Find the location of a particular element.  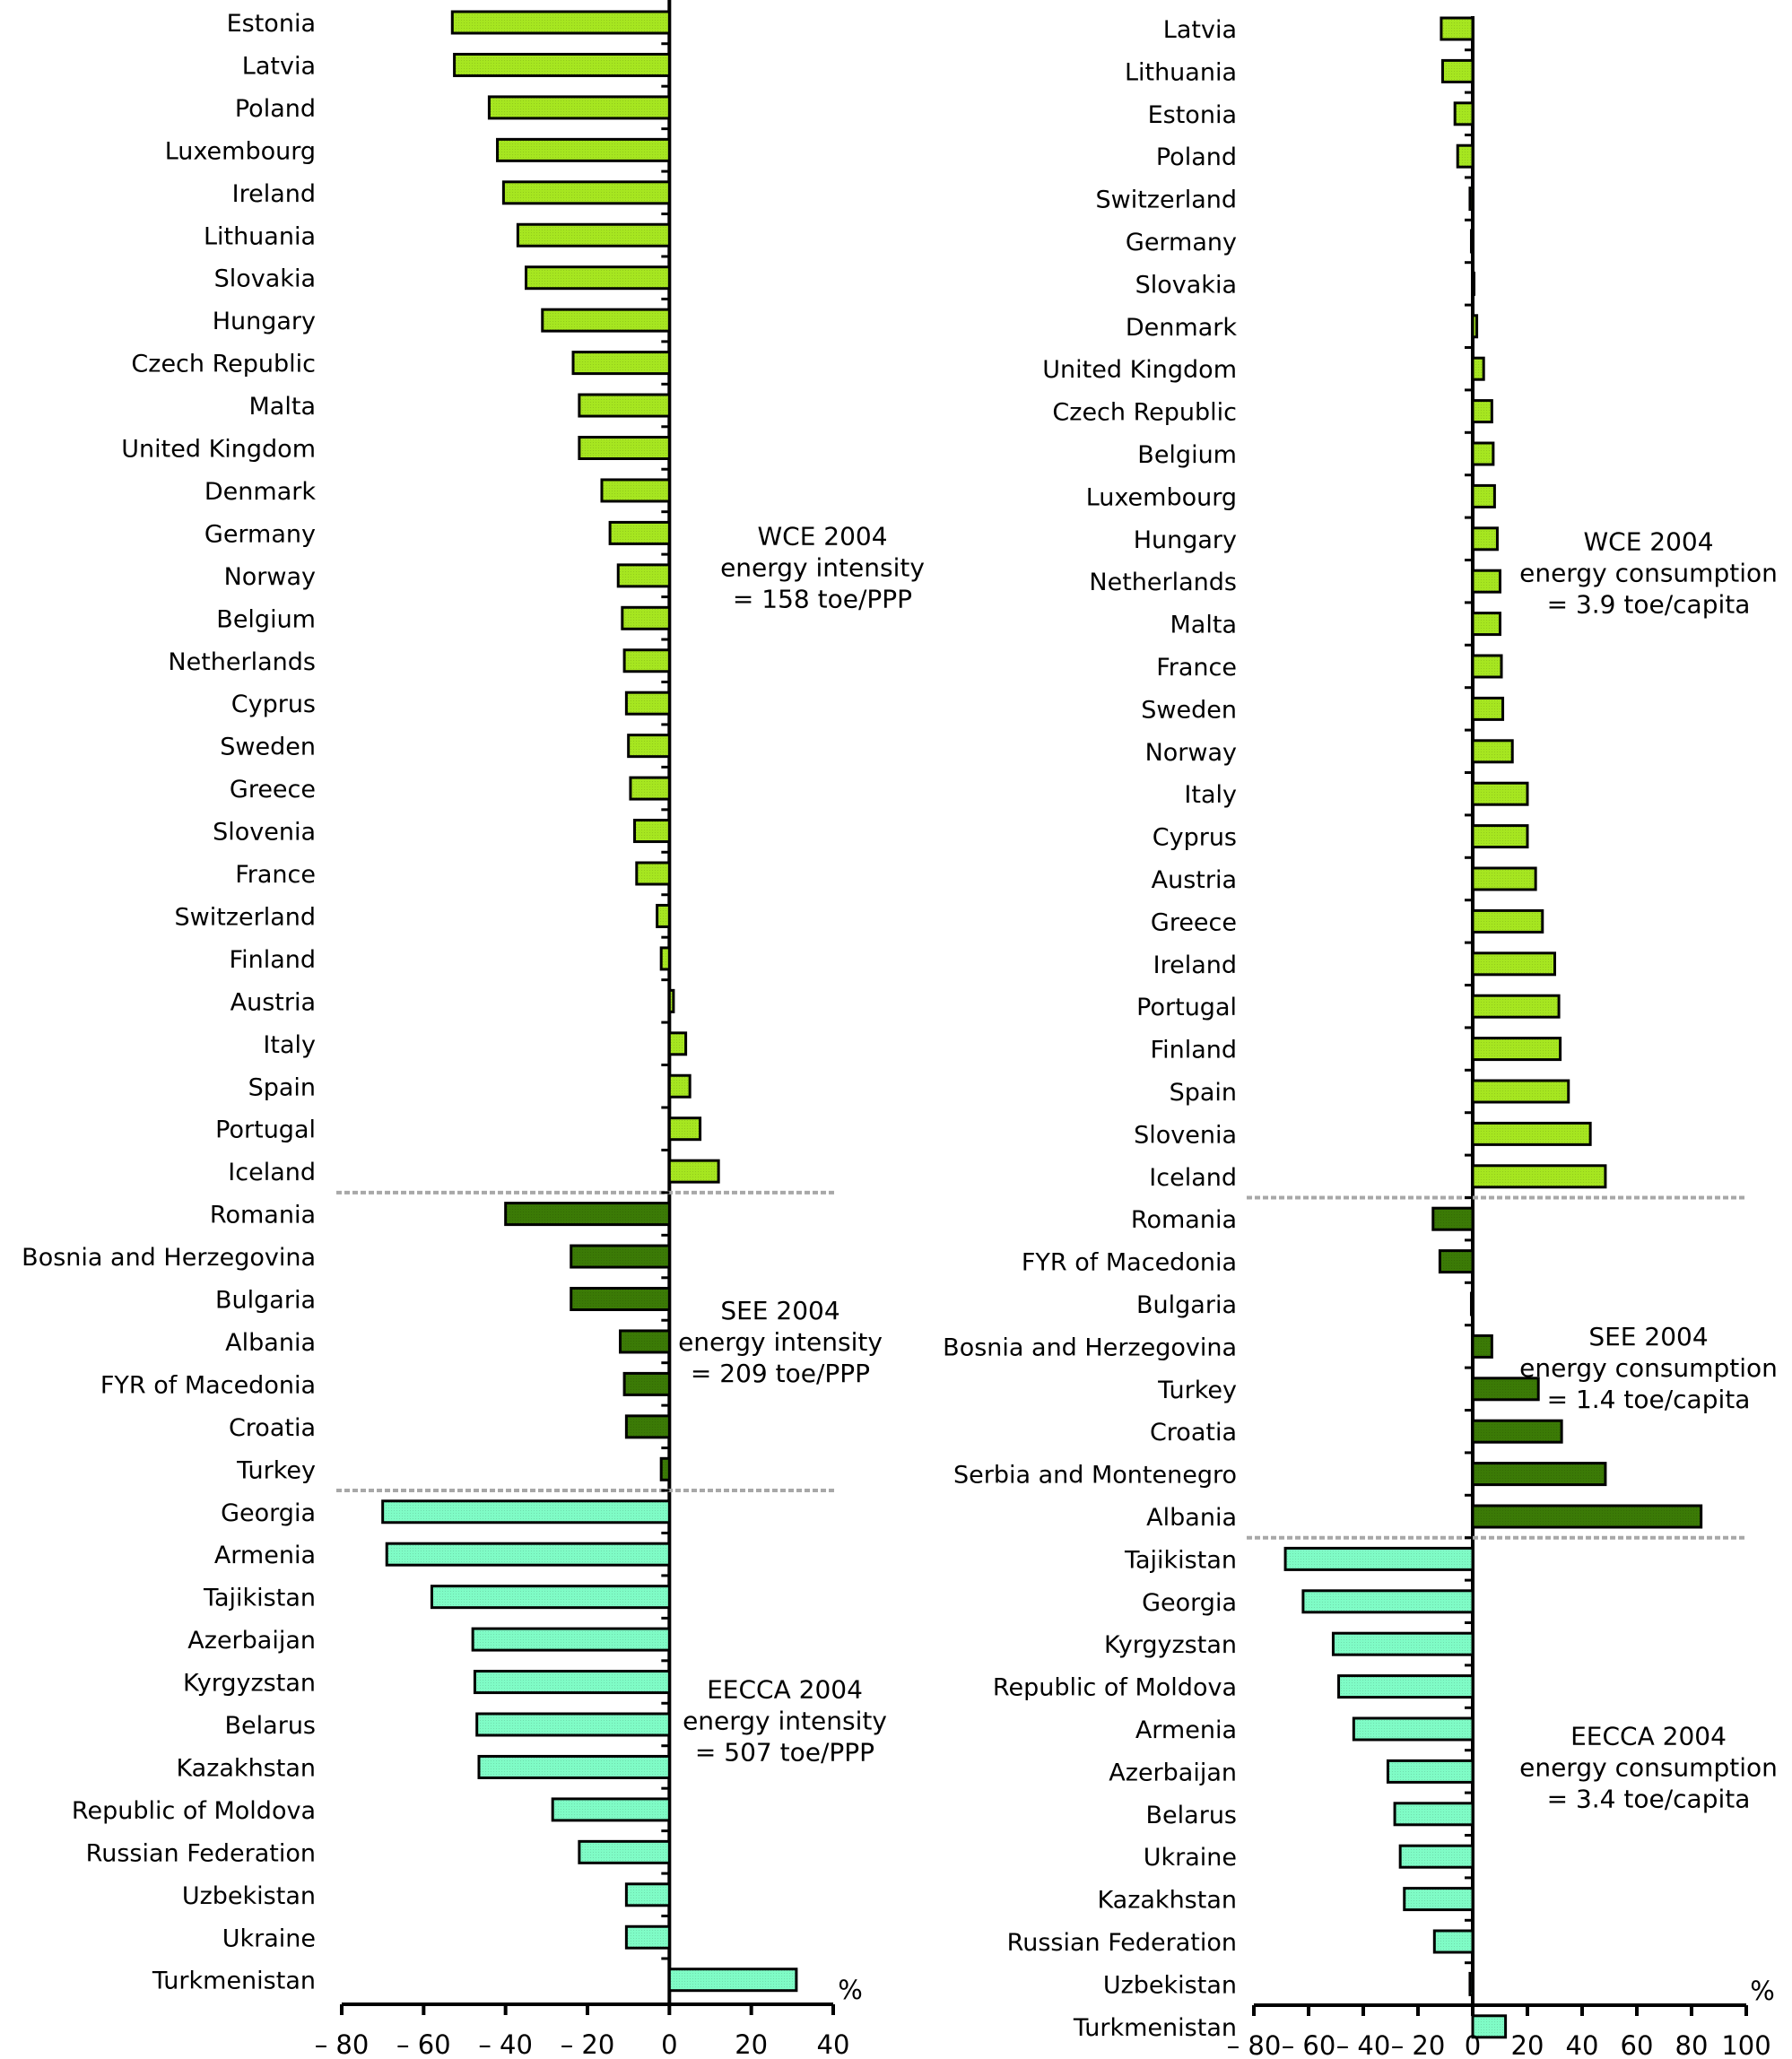

category-label: Greece is located at coordinates (1194, 922).